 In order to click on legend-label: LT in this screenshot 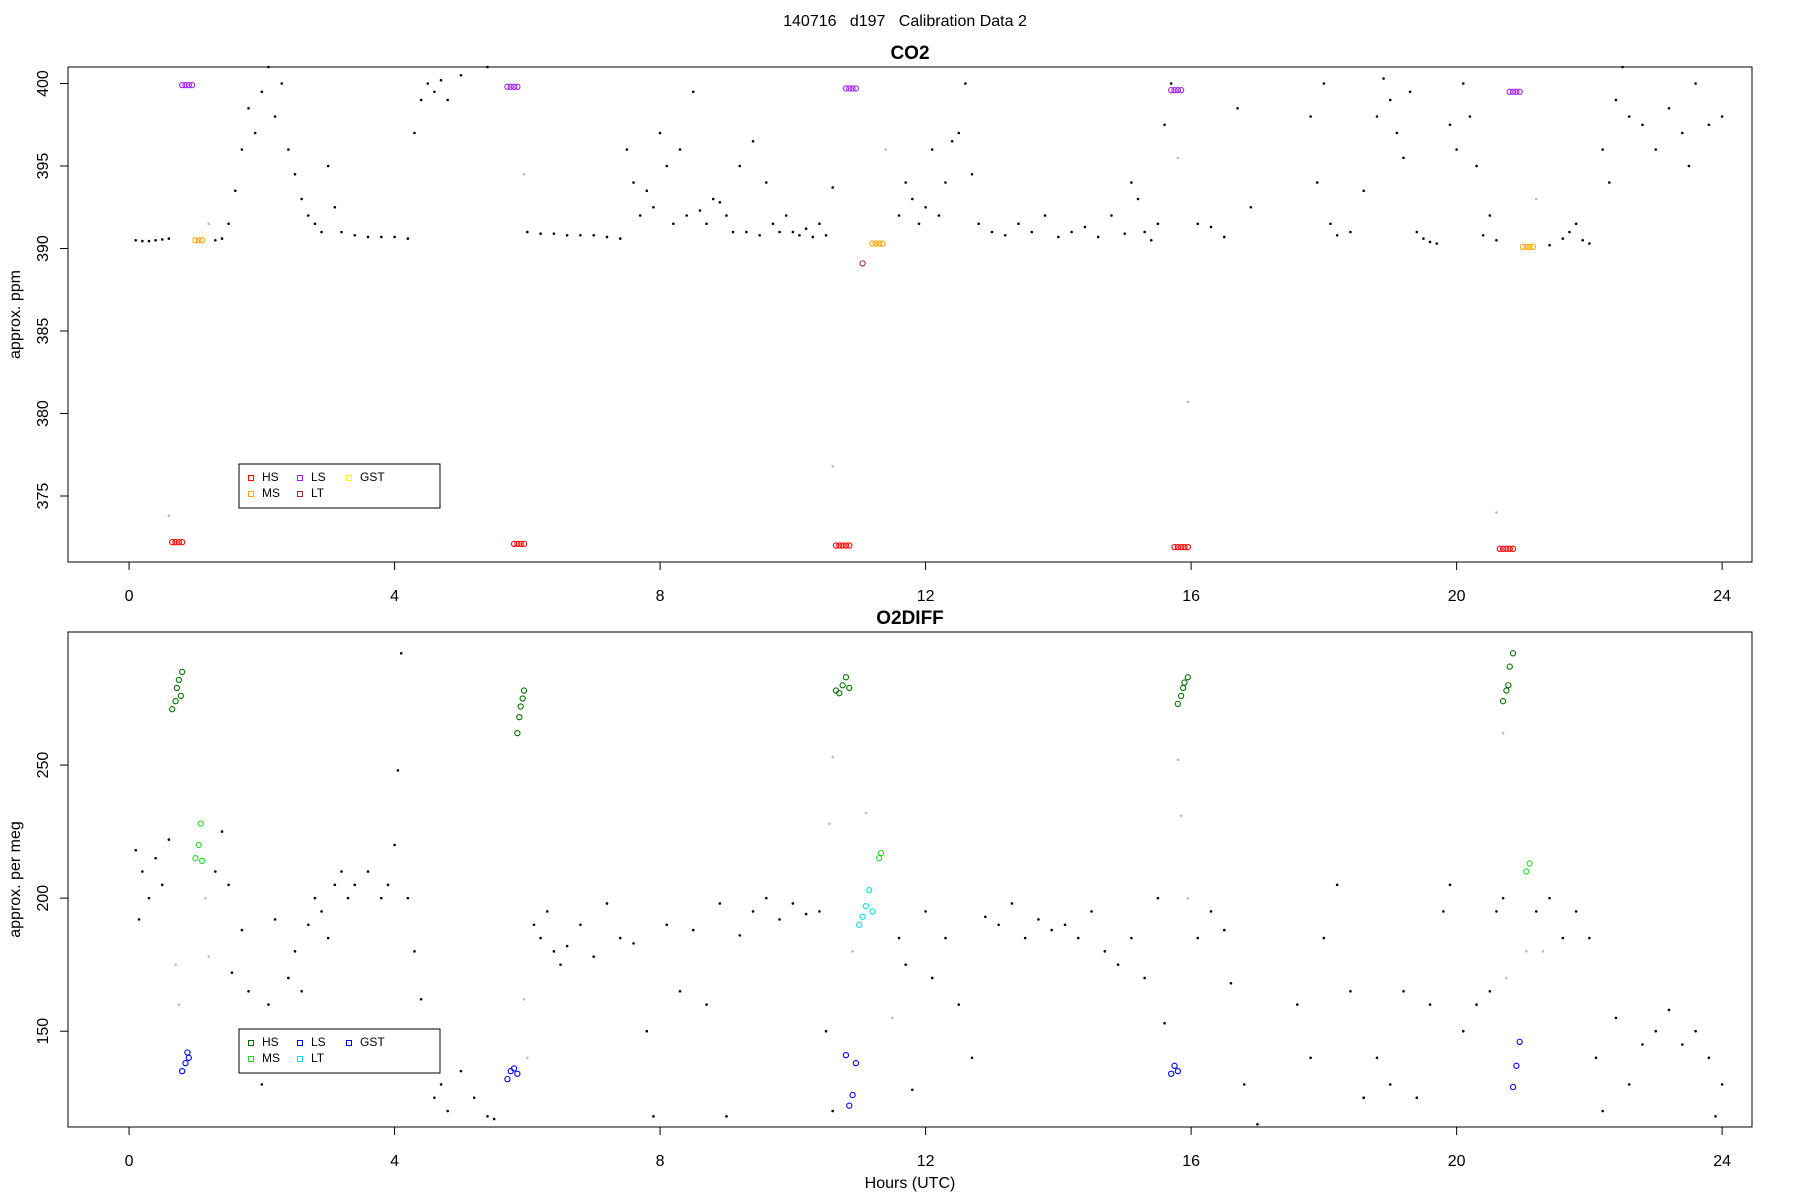, I will do `click(318, 493)`.